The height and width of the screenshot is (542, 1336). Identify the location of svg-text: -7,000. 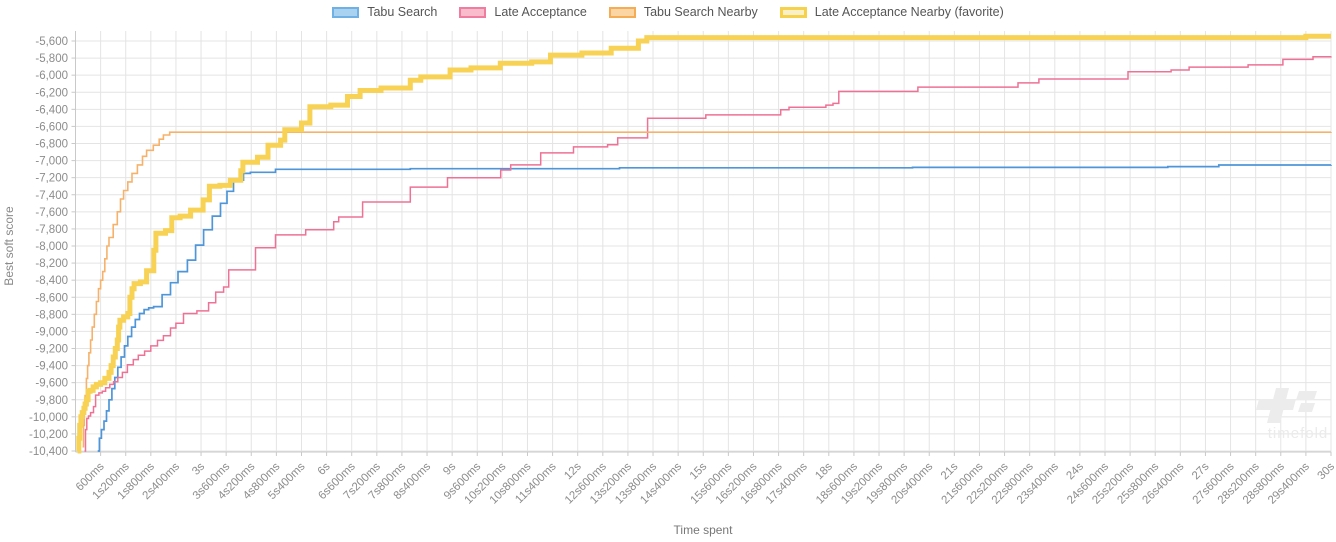
(51, 162).